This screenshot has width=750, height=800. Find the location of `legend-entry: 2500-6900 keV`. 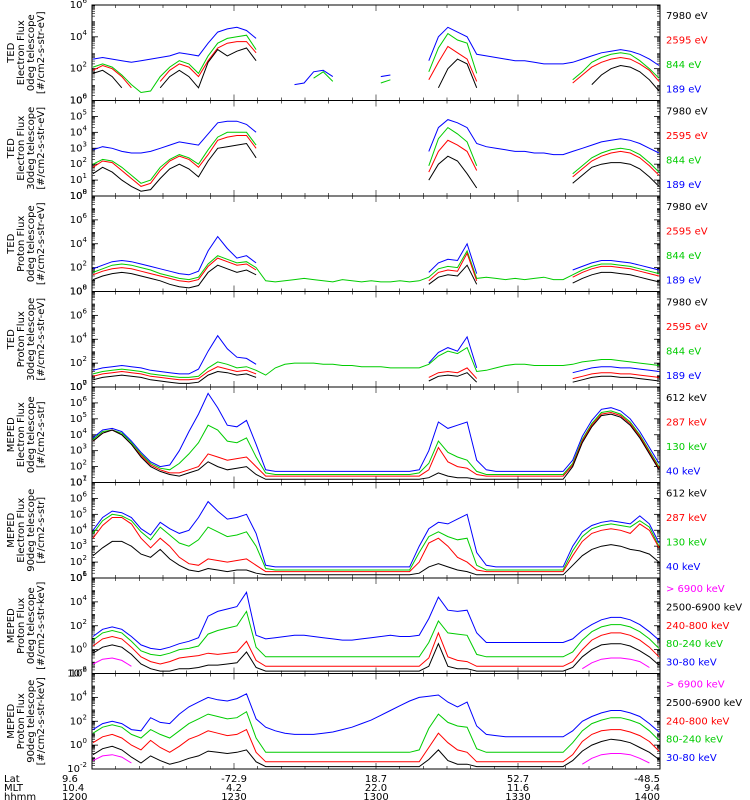

legend-entry: 2500-6900 keV is located at coordinates (704, 607).